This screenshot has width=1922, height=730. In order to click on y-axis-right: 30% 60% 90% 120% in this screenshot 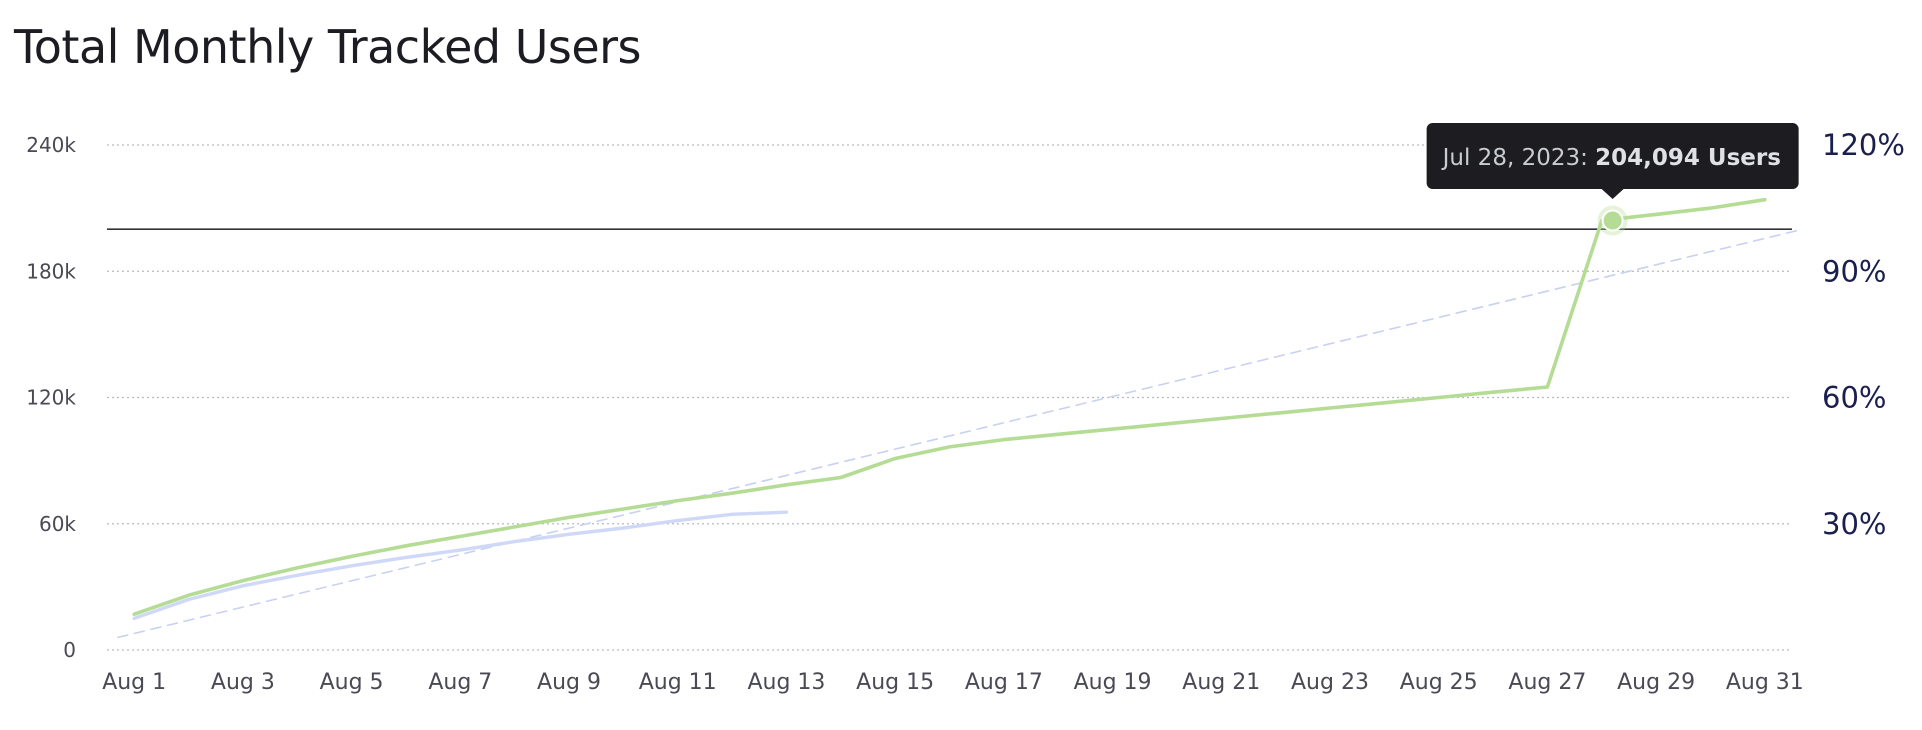, I will do `click(1863, 334)`.